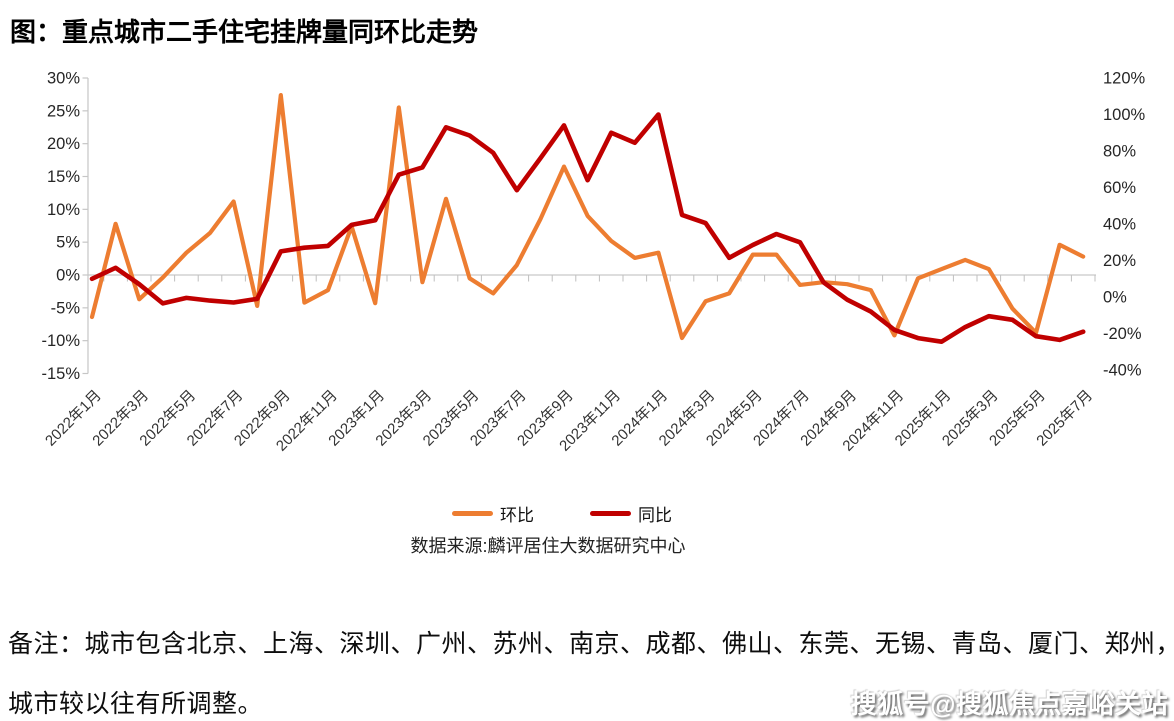  What do you see at coordinates (244, 32) in the screenshot?
I see `chart-title: 图：重点城市二手住宅挂牌量同环比走势` at bounding box center [244, 32].